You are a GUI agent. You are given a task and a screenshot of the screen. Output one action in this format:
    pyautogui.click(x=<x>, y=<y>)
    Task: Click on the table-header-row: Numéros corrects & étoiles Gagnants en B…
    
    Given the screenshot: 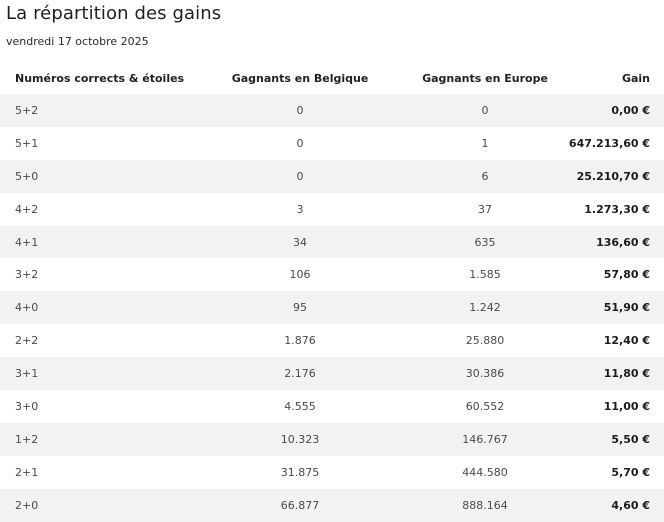 What is the action you would take?
    pyautogui.click(x=332, y=78)
    